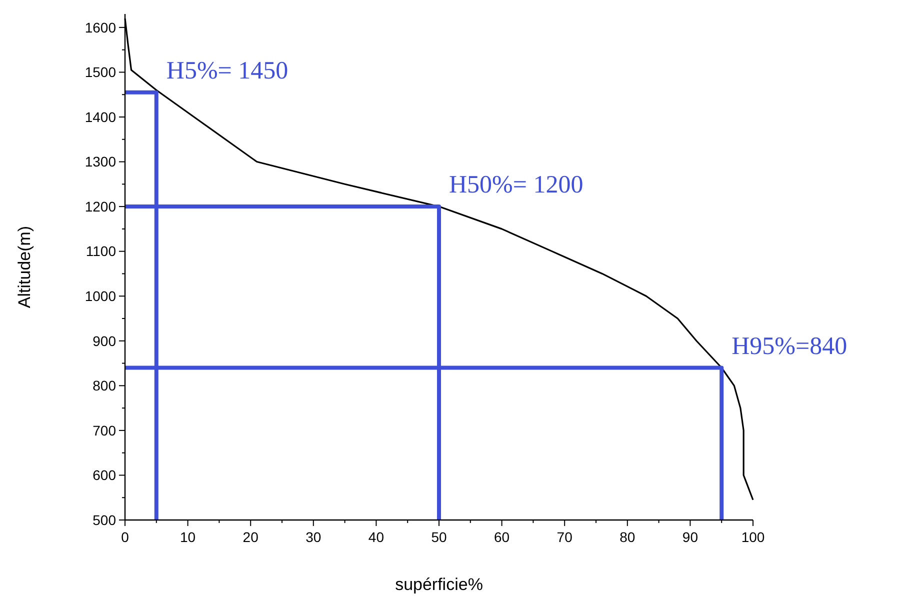 This screenshot has height=598, width=897. Describe the element at coordinates (439, 537) in the screenshot. I see `x-tick-label: 50` at that location.